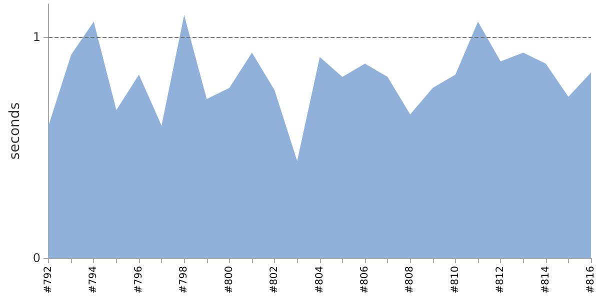 This screenshot has height=300, width=600. Describe the element at coordinates (36, 37) in the screenshot. I see `y-tick-label: 1` at that location.